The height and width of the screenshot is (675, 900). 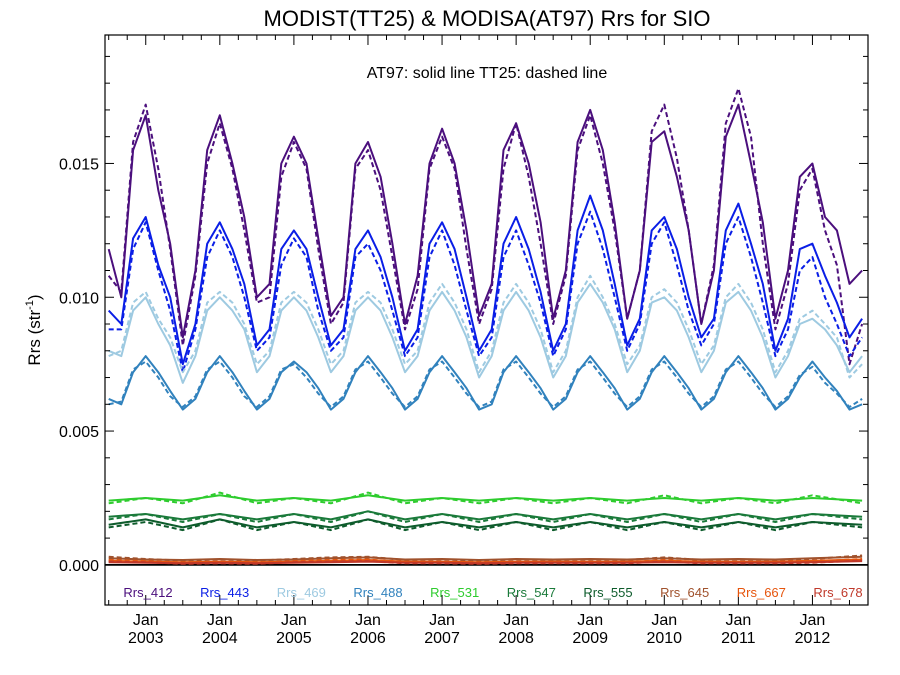 I want to click on x-tick-year: 2007, so click(x=442, y=638).